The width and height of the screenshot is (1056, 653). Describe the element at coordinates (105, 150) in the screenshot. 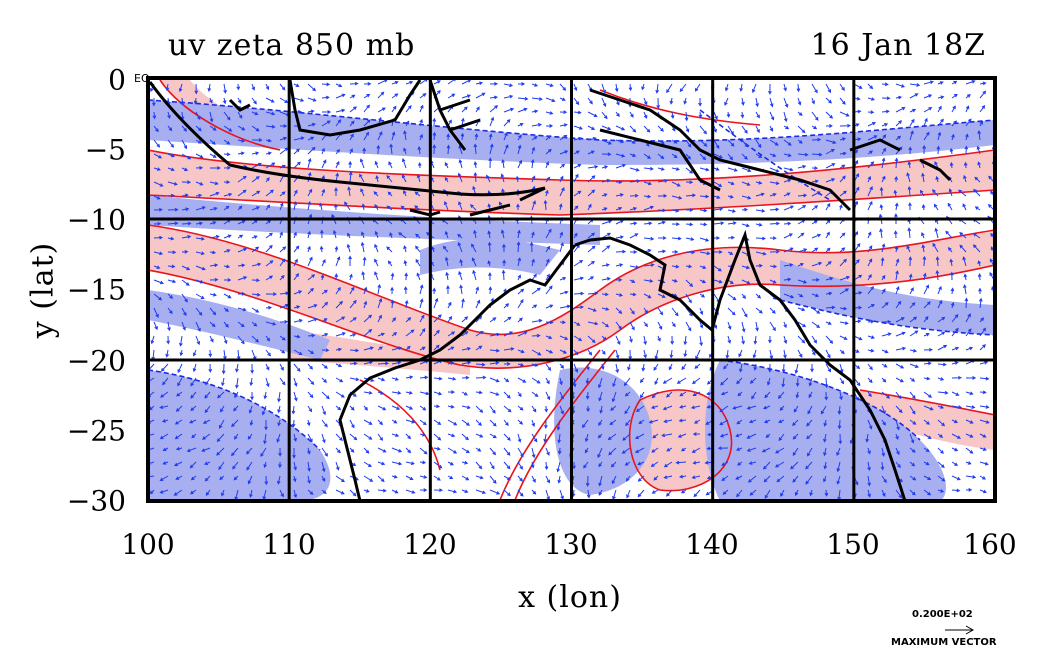

I see `y-tick-label: −5` at that location.